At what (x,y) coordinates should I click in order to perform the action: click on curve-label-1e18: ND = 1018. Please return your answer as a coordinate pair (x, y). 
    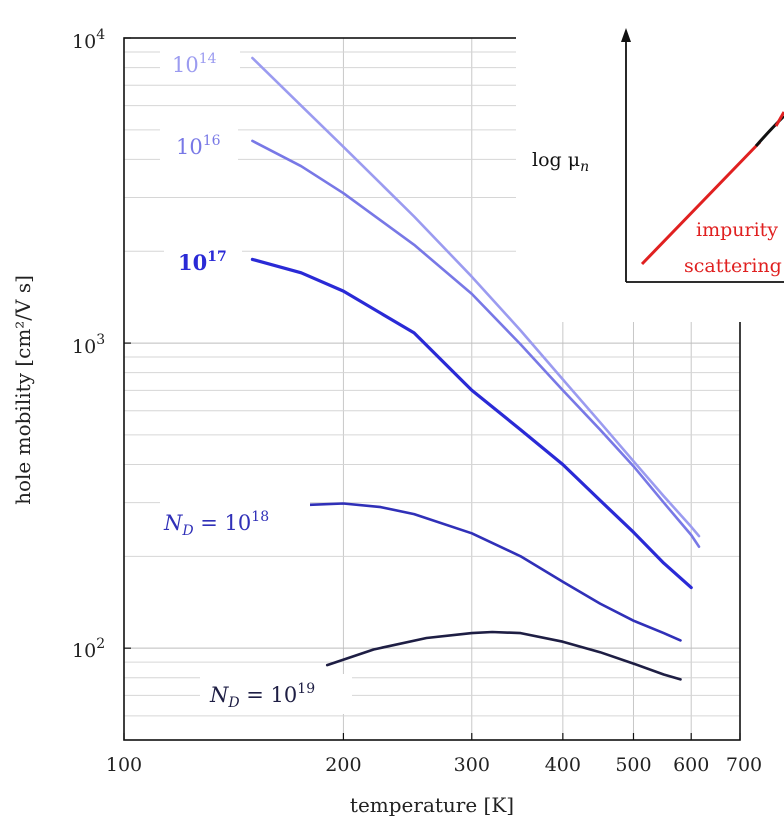
    Looking at the image, I should click on (216, 524).